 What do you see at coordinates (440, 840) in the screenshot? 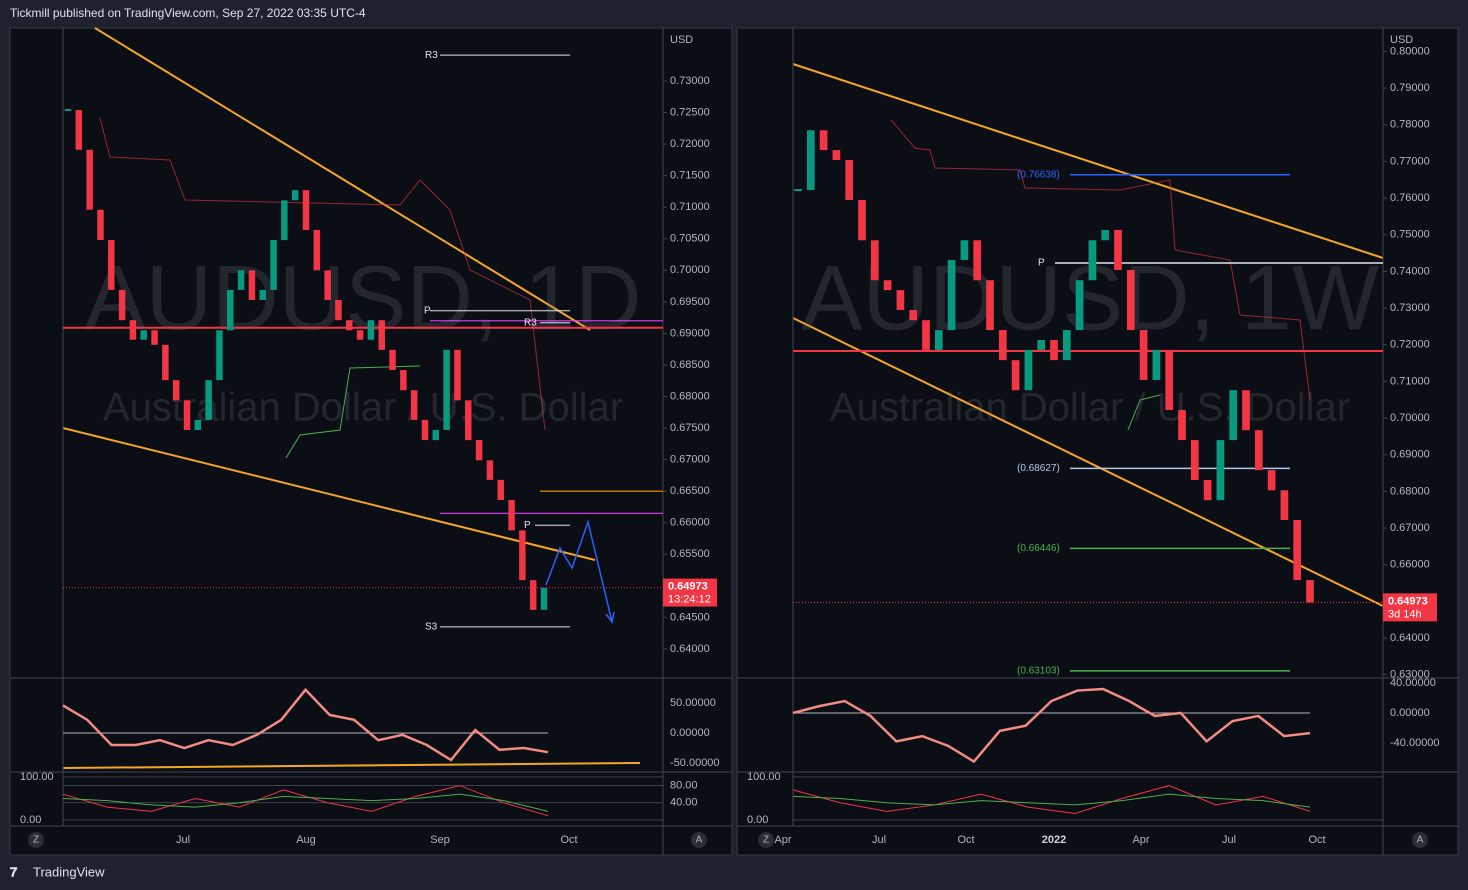
I see `x-tick-label: Sep` at bounding box center [440, 840].